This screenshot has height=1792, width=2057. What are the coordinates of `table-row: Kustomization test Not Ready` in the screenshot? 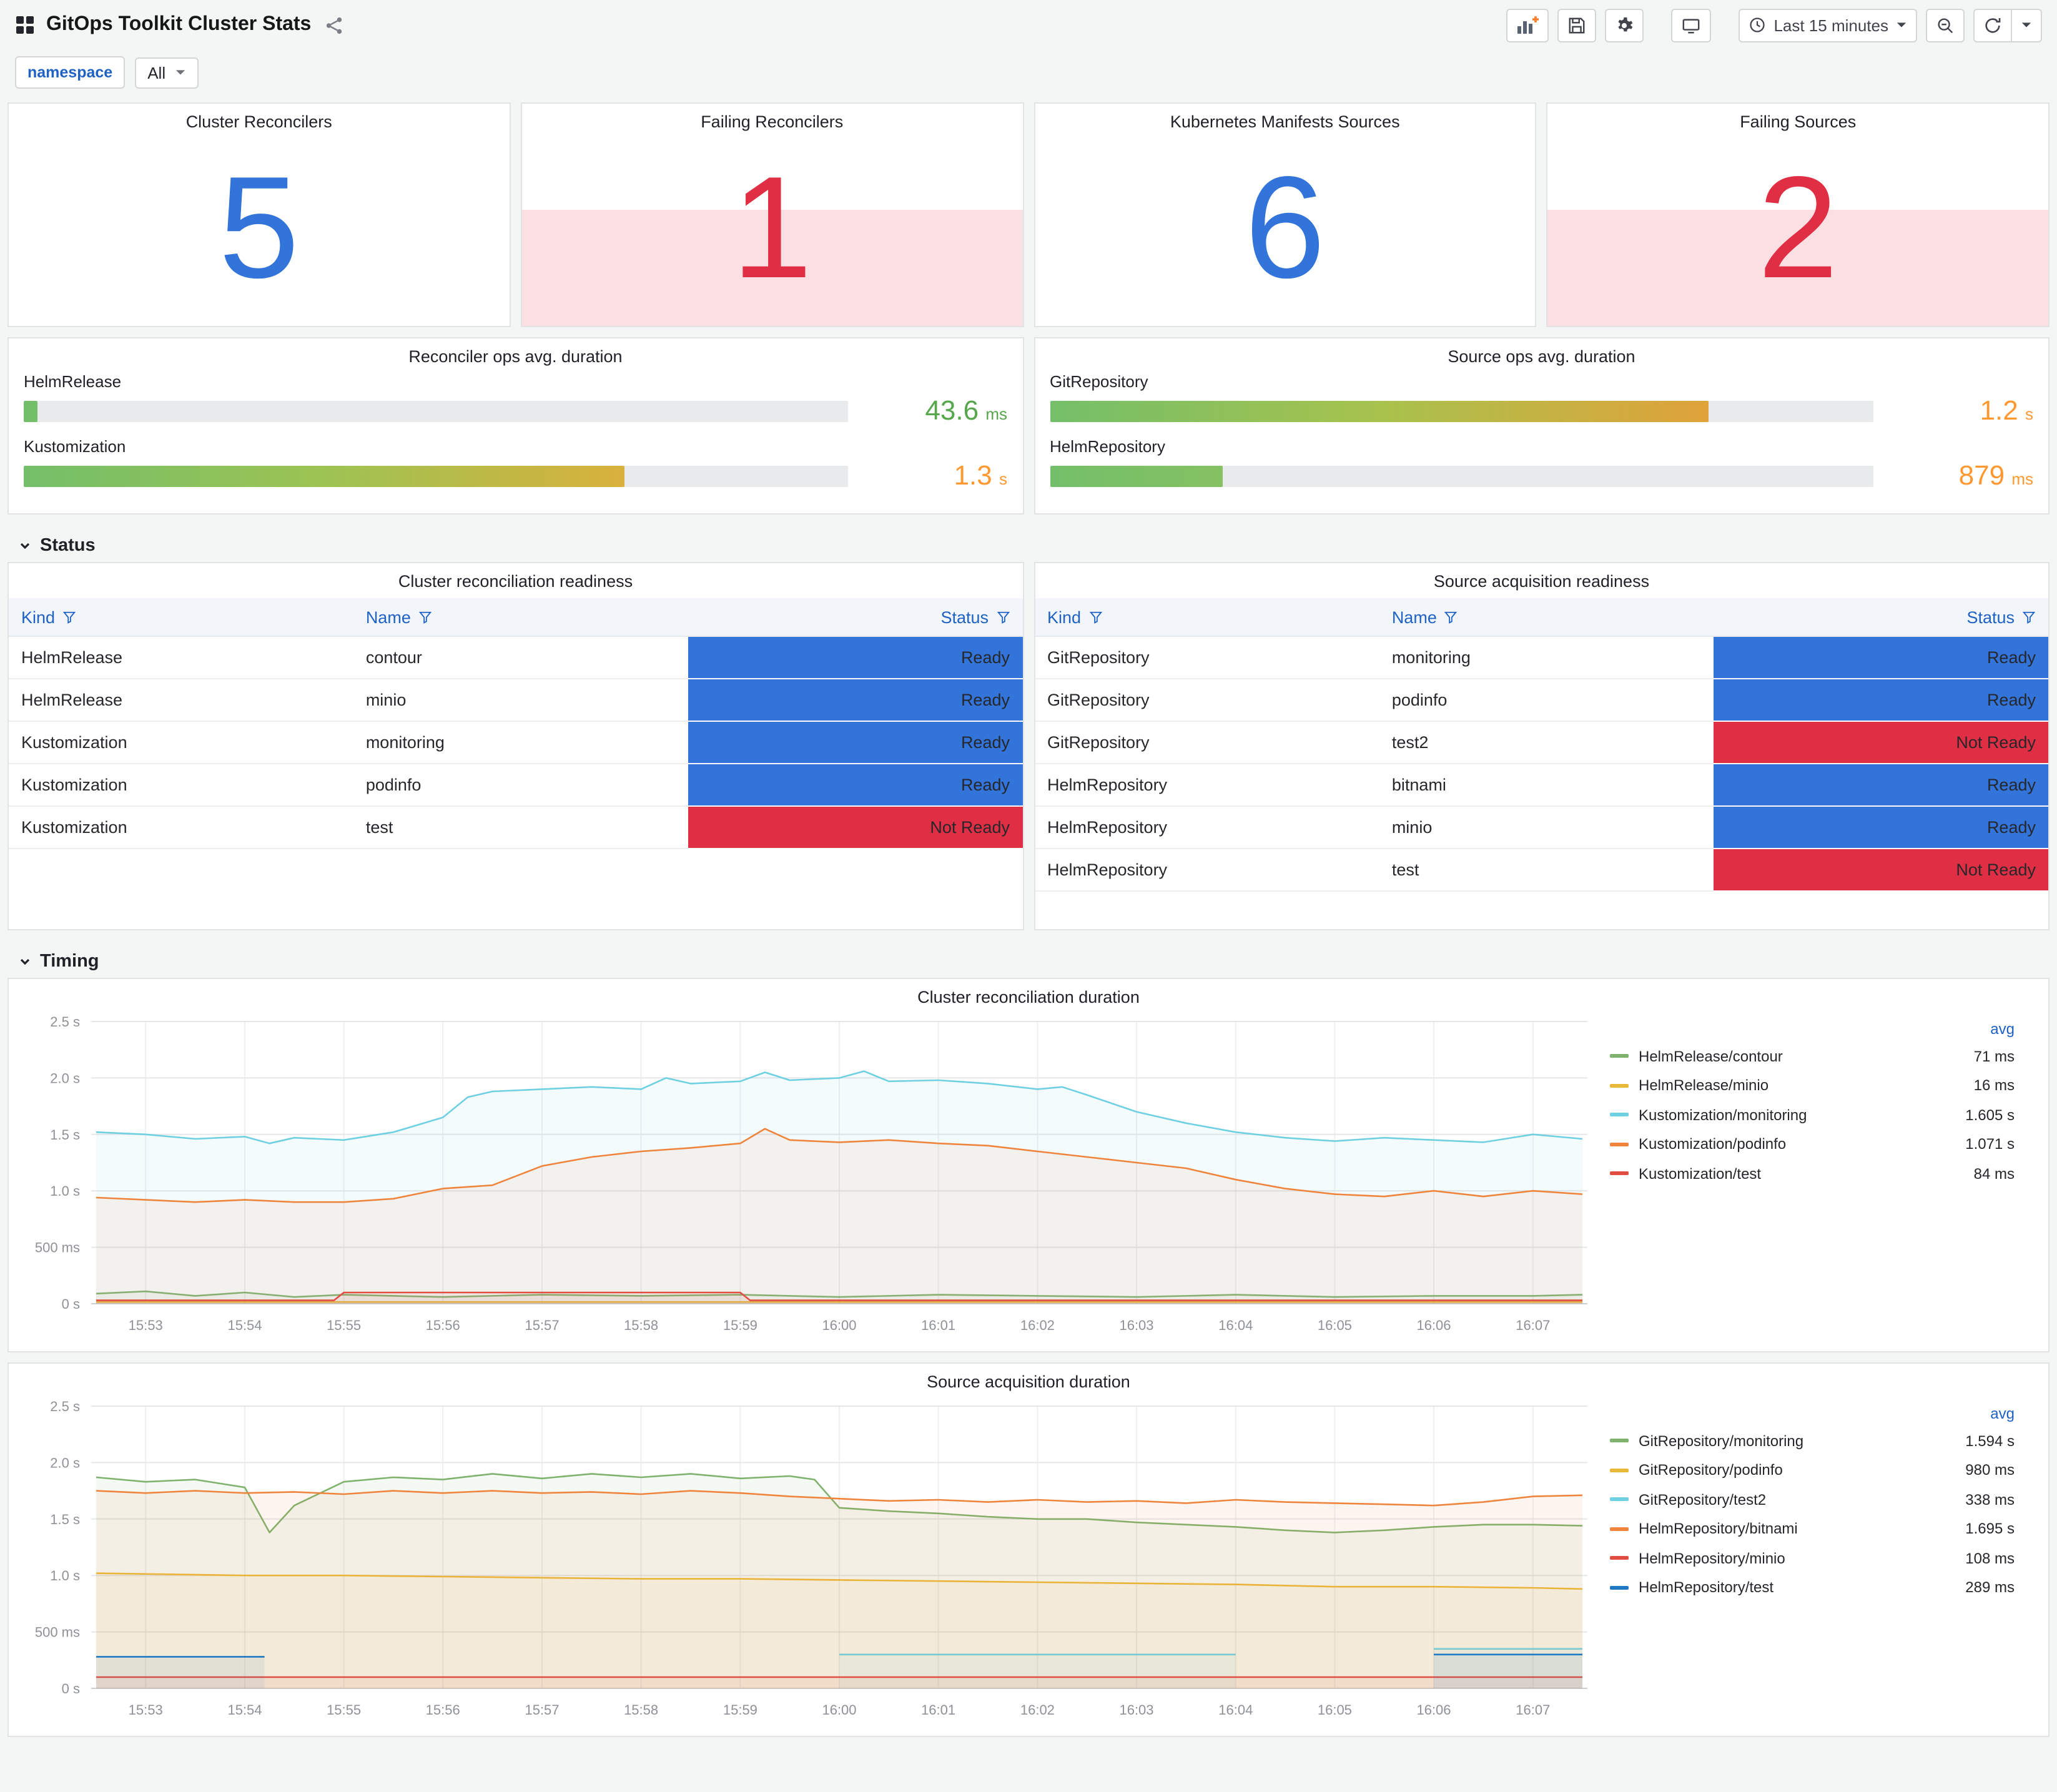 It's located at (515, 827).